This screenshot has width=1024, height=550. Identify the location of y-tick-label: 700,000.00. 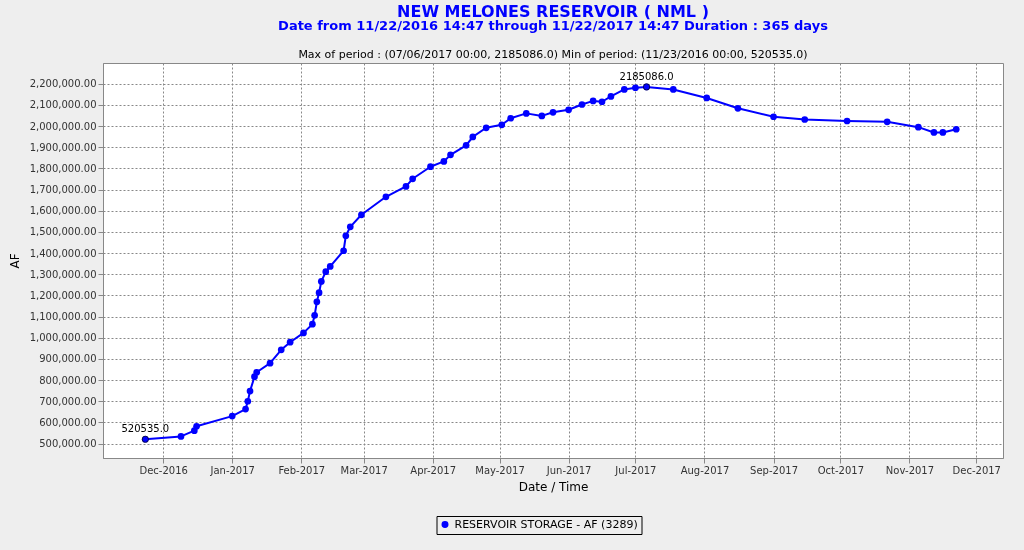
(68, 401).